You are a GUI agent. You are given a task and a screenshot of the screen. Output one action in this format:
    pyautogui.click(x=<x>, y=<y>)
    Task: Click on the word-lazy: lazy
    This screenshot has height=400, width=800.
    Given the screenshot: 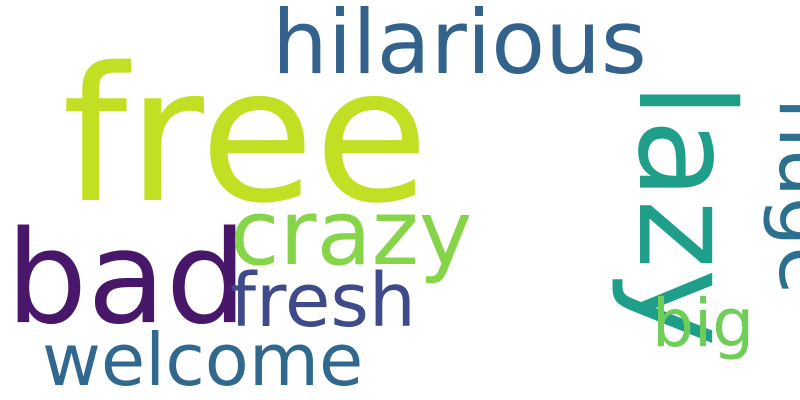 What is the action you would take?
    pyautogui.click(x=685, y=214)
    